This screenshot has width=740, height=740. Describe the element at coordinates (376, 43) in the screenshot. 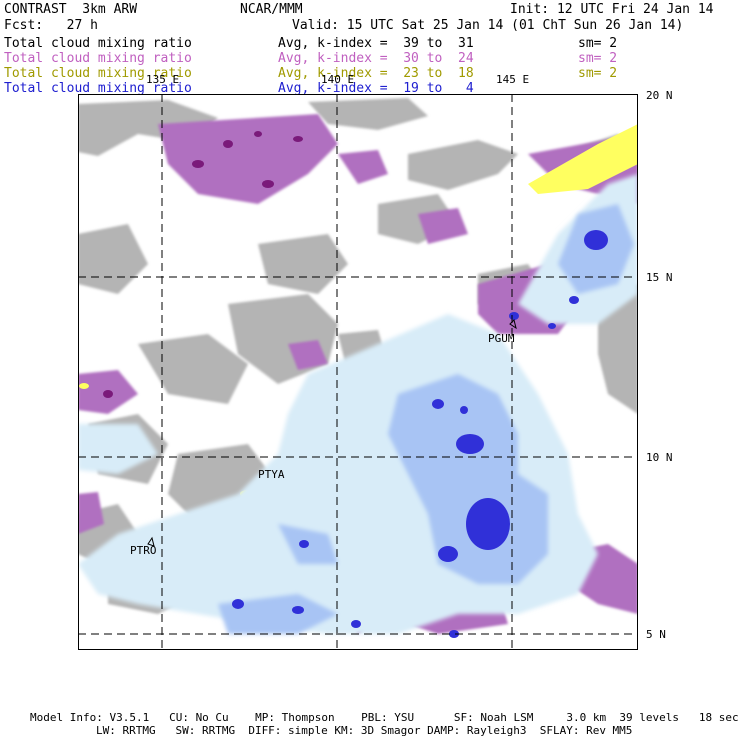

I see `field-avg-1: Avg, k-index = 39 to 31` at that location.